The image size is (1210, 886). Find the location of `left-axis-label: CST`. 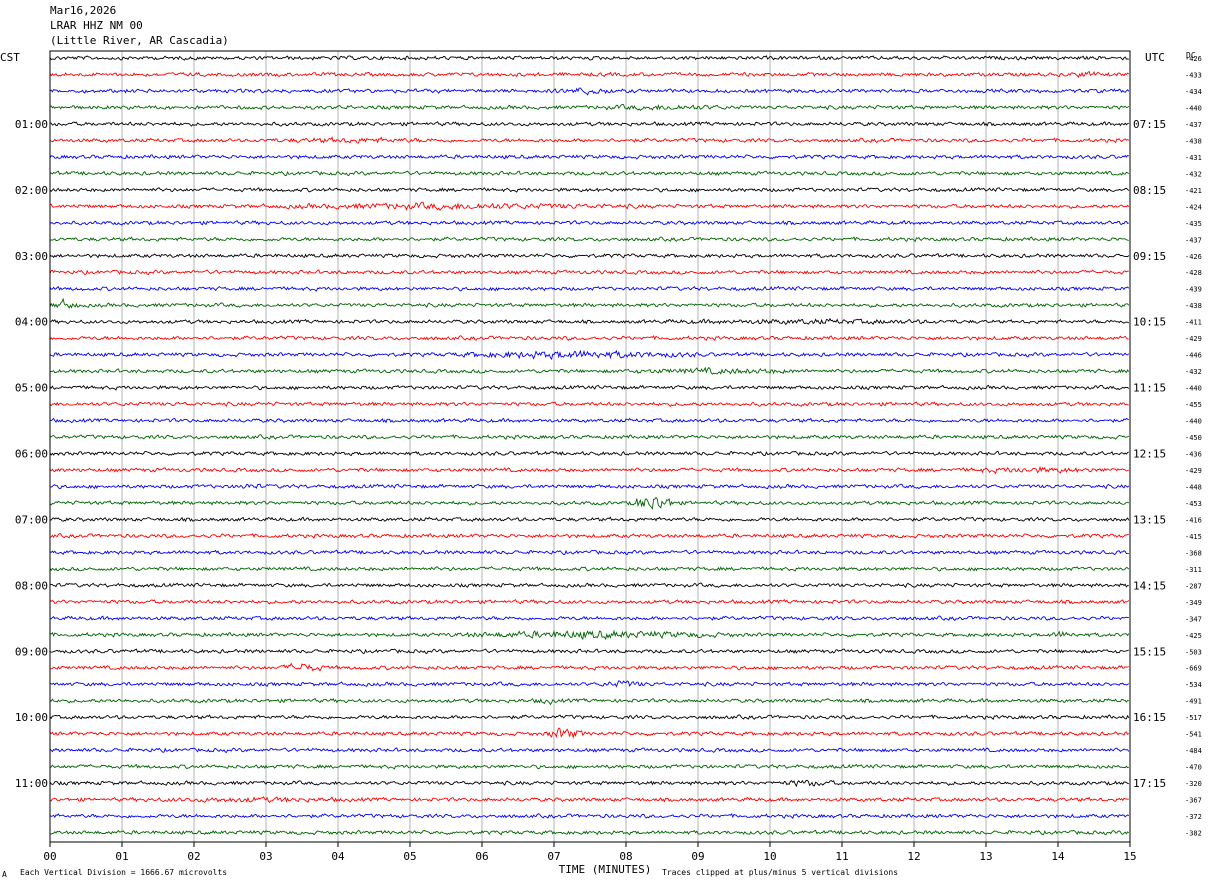

left-axis-label: CST is located at coordinates (10, 57).